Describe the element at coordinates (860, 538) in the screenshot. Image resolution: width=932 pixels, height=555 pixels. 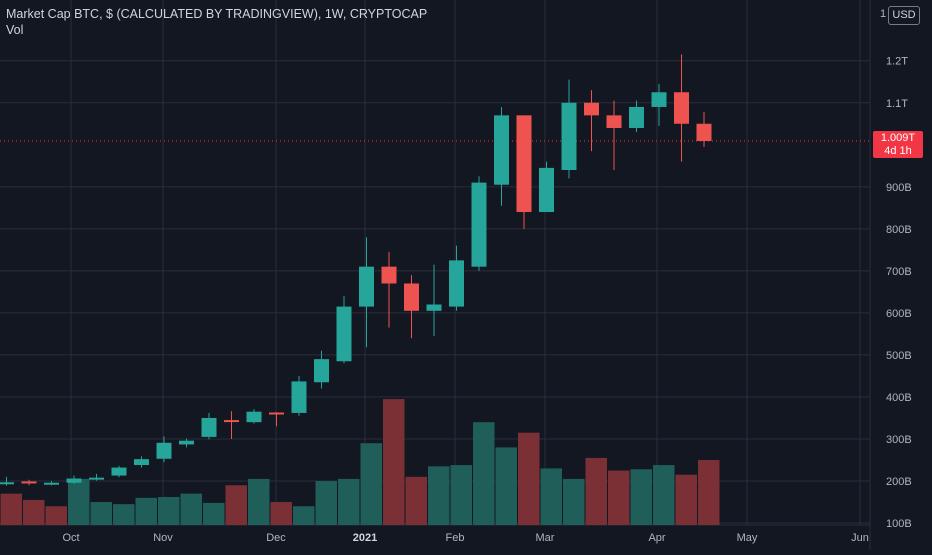
I see `x-tick-label: Jun` at that location.